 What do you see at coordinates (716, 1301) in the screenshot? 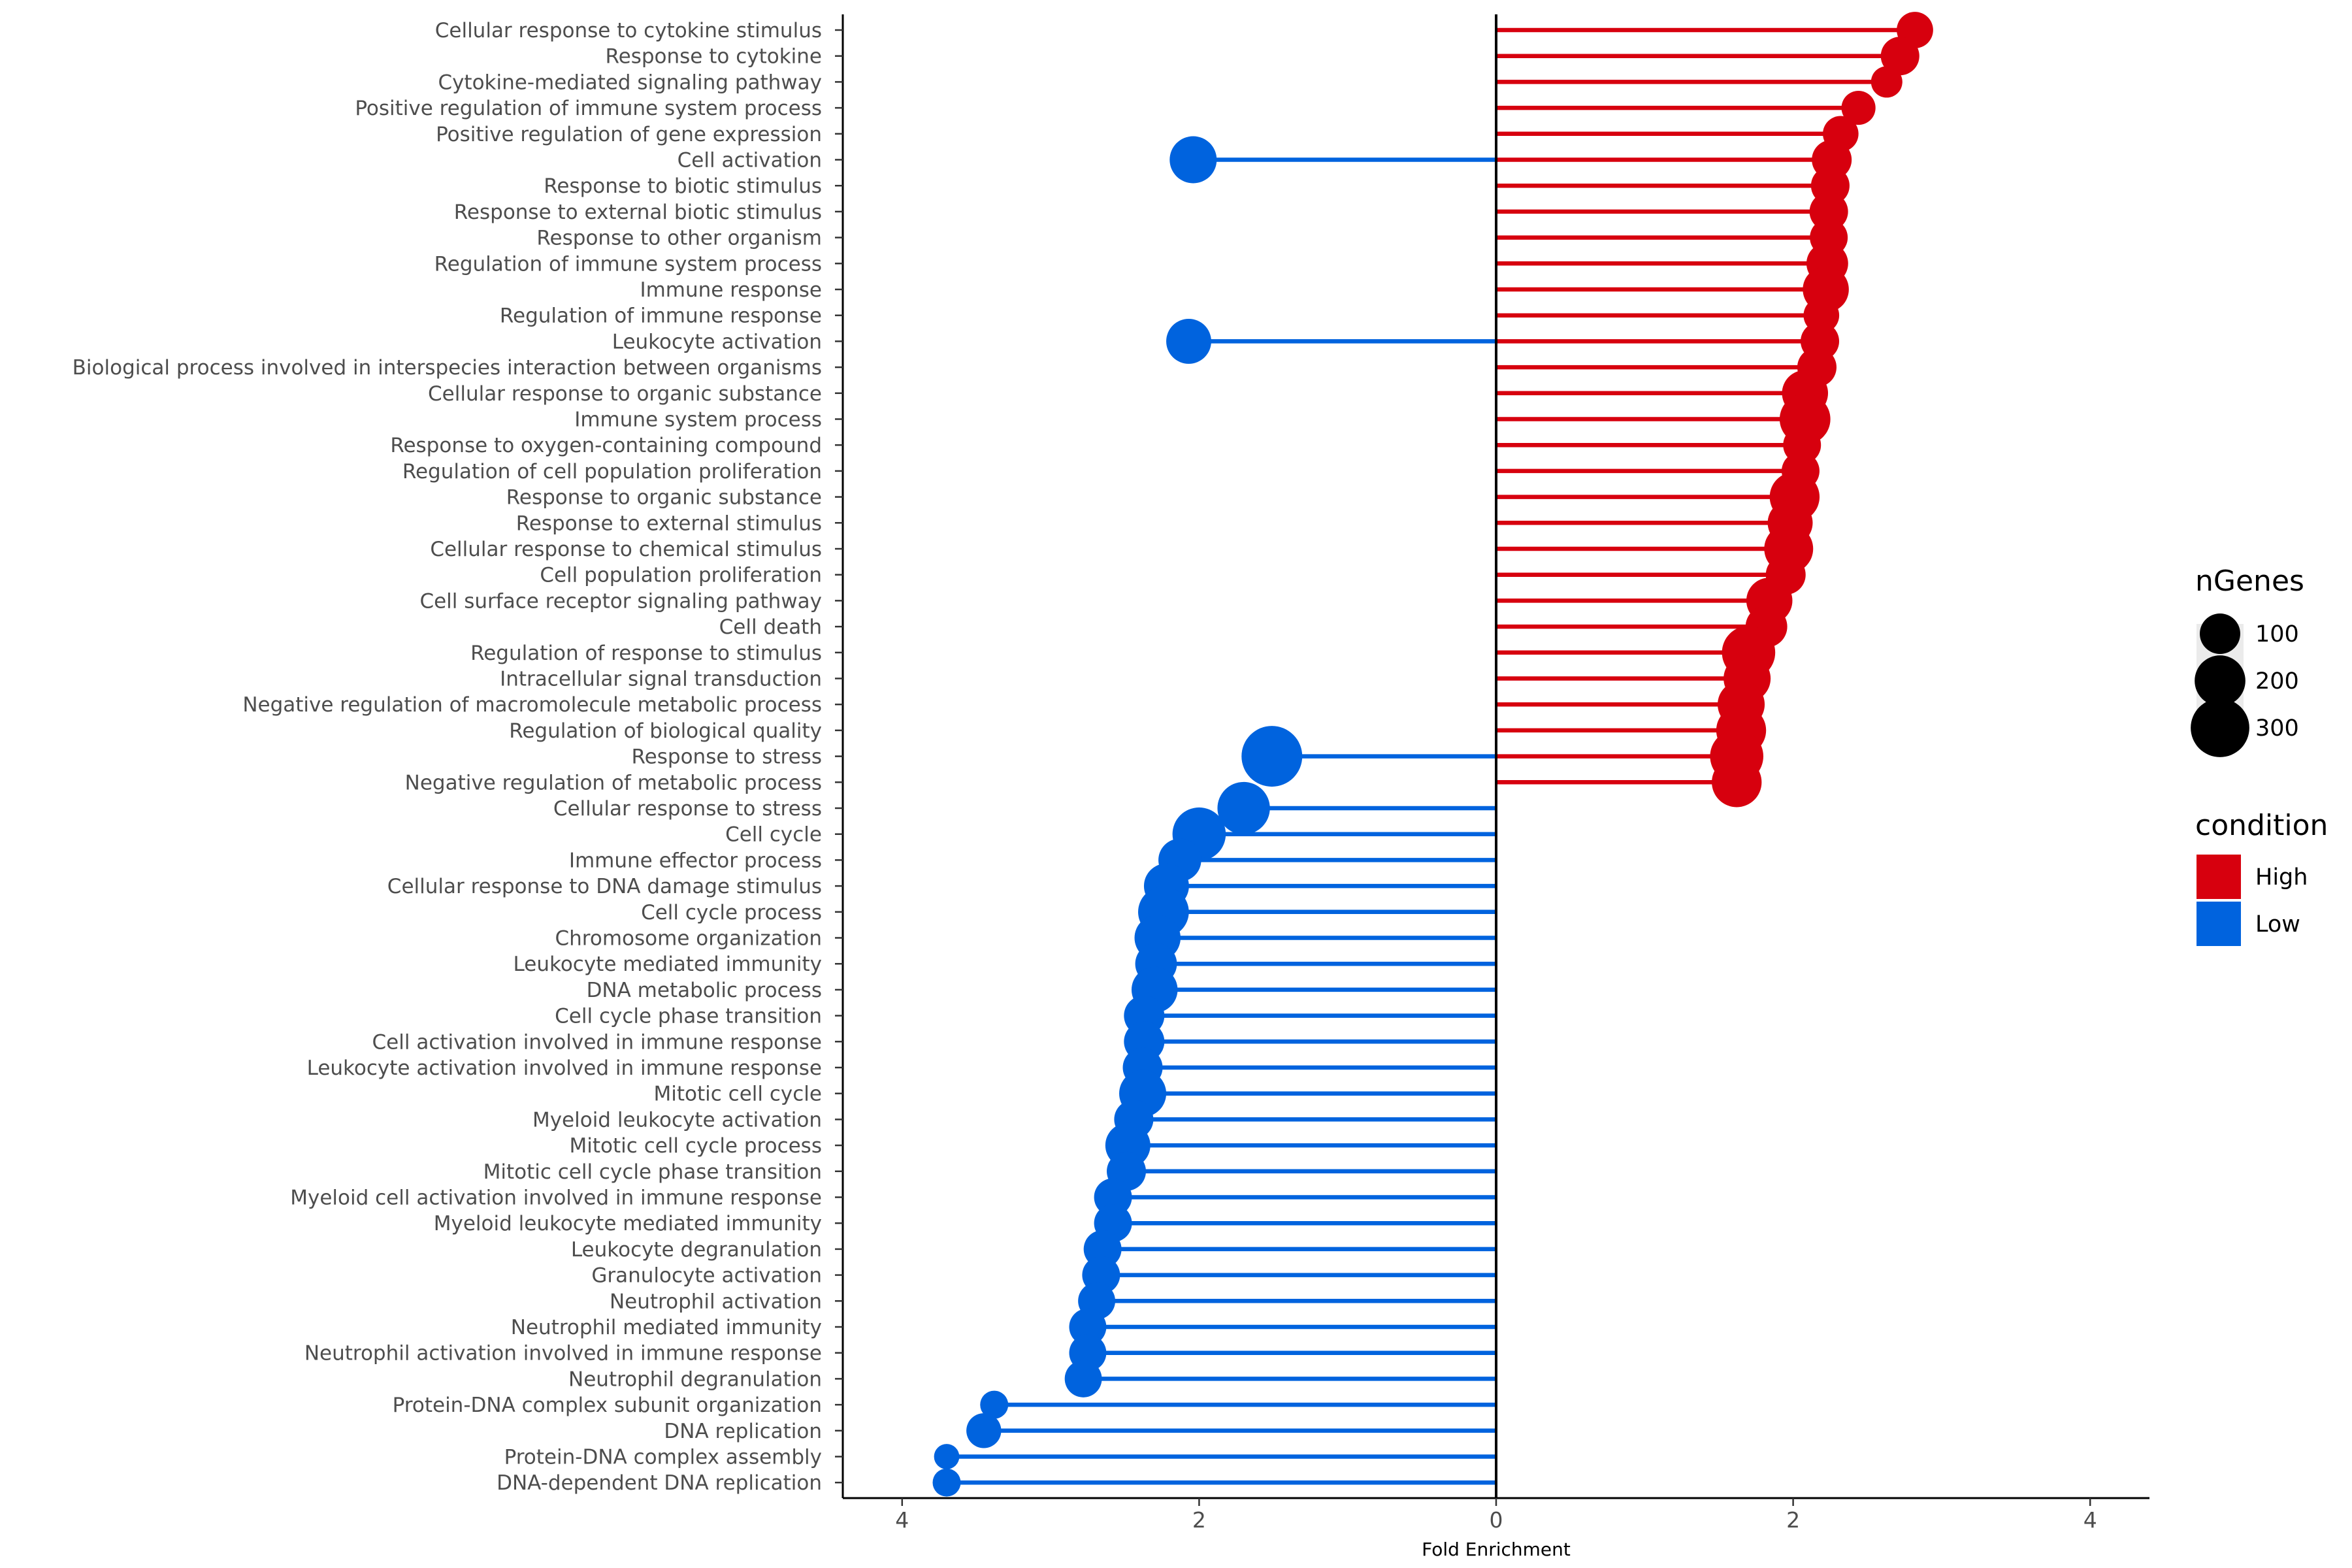
I see `term-label: Neutrophil activation` at bounding box center [716, 1301].